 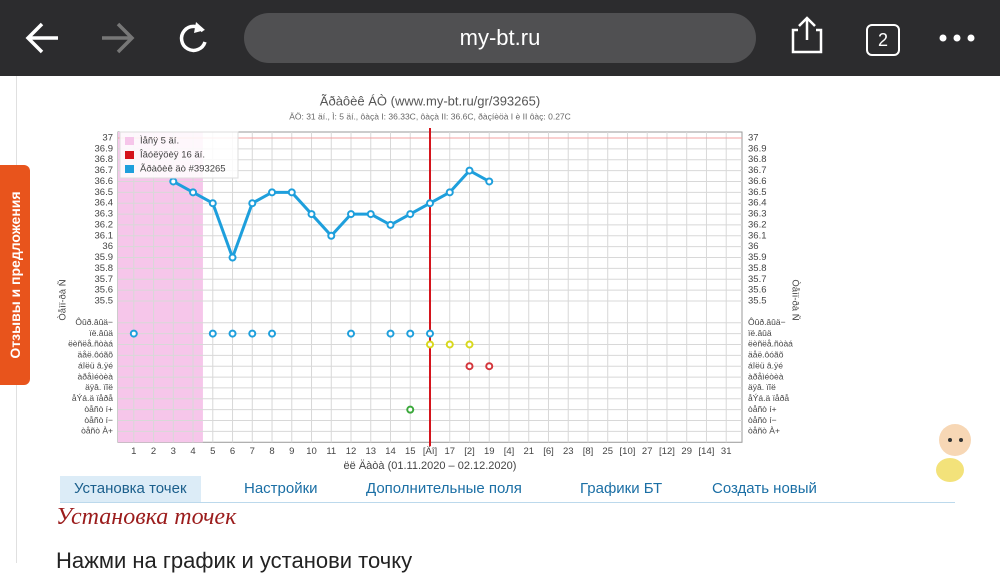 I want to click on url-text: my-bt.ru, so click(x=500, y=37).